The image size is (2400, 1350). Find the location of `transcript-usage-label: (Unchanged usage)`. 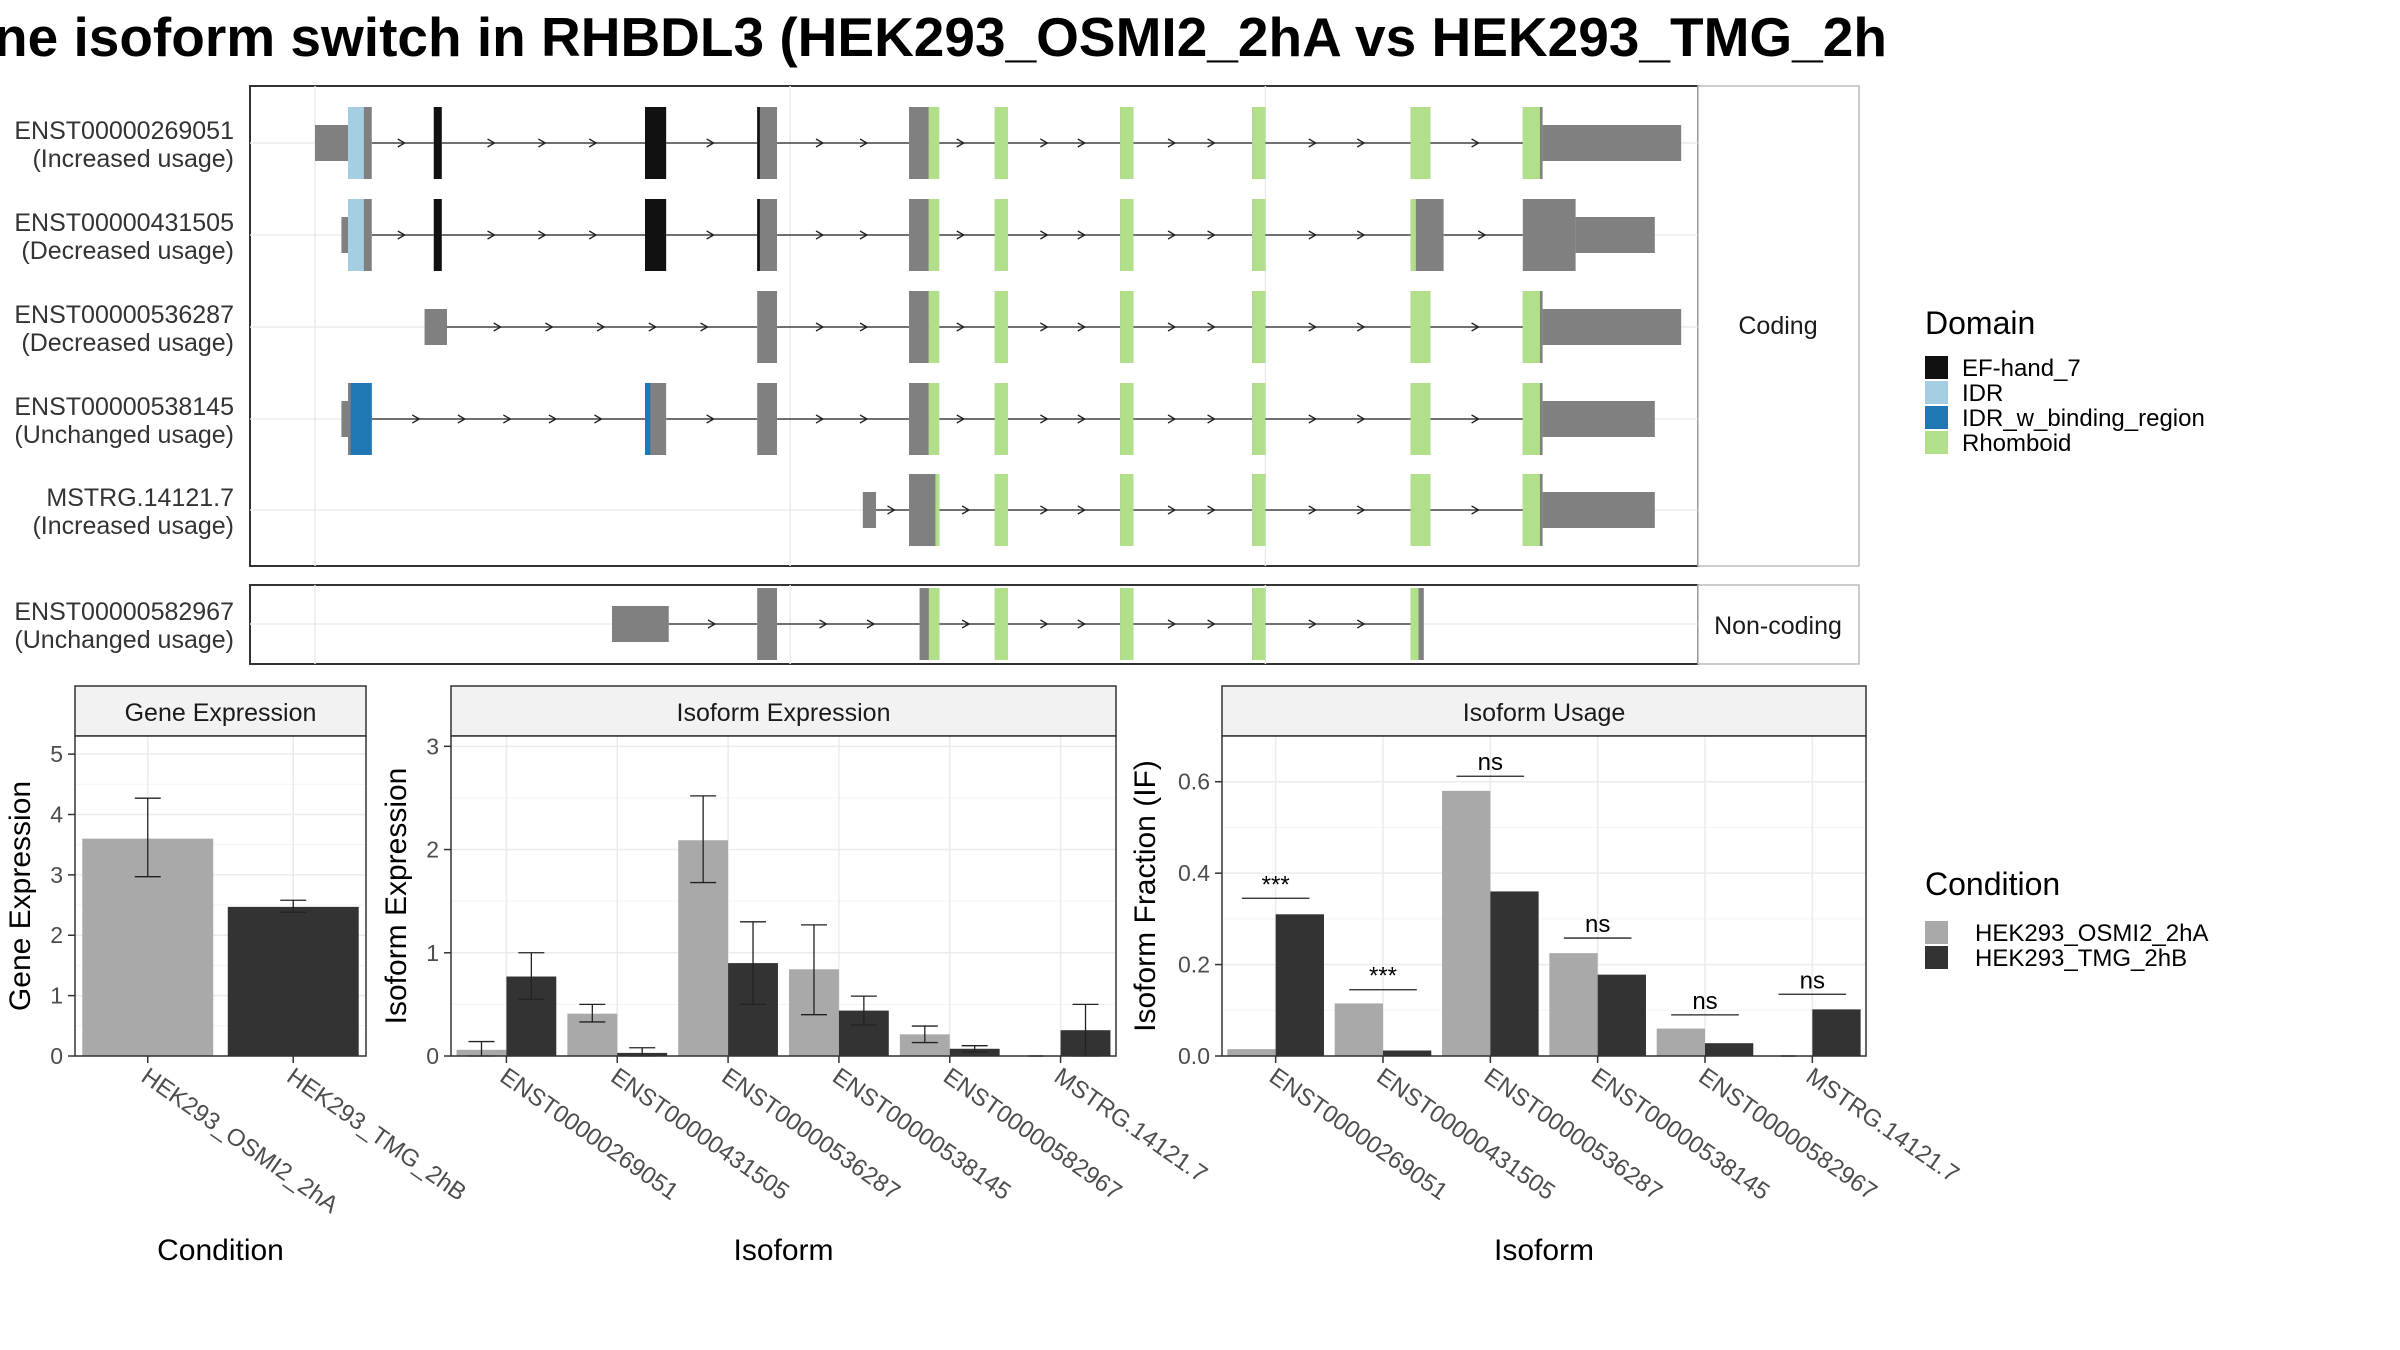

transcript-usage-label: (Unchanged usage) is located at coordinates (124, 435).